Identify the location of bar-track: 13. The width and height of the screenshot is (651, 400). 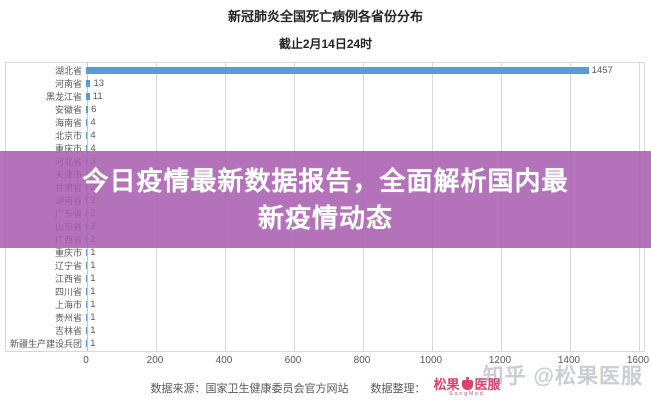
(365, 83).